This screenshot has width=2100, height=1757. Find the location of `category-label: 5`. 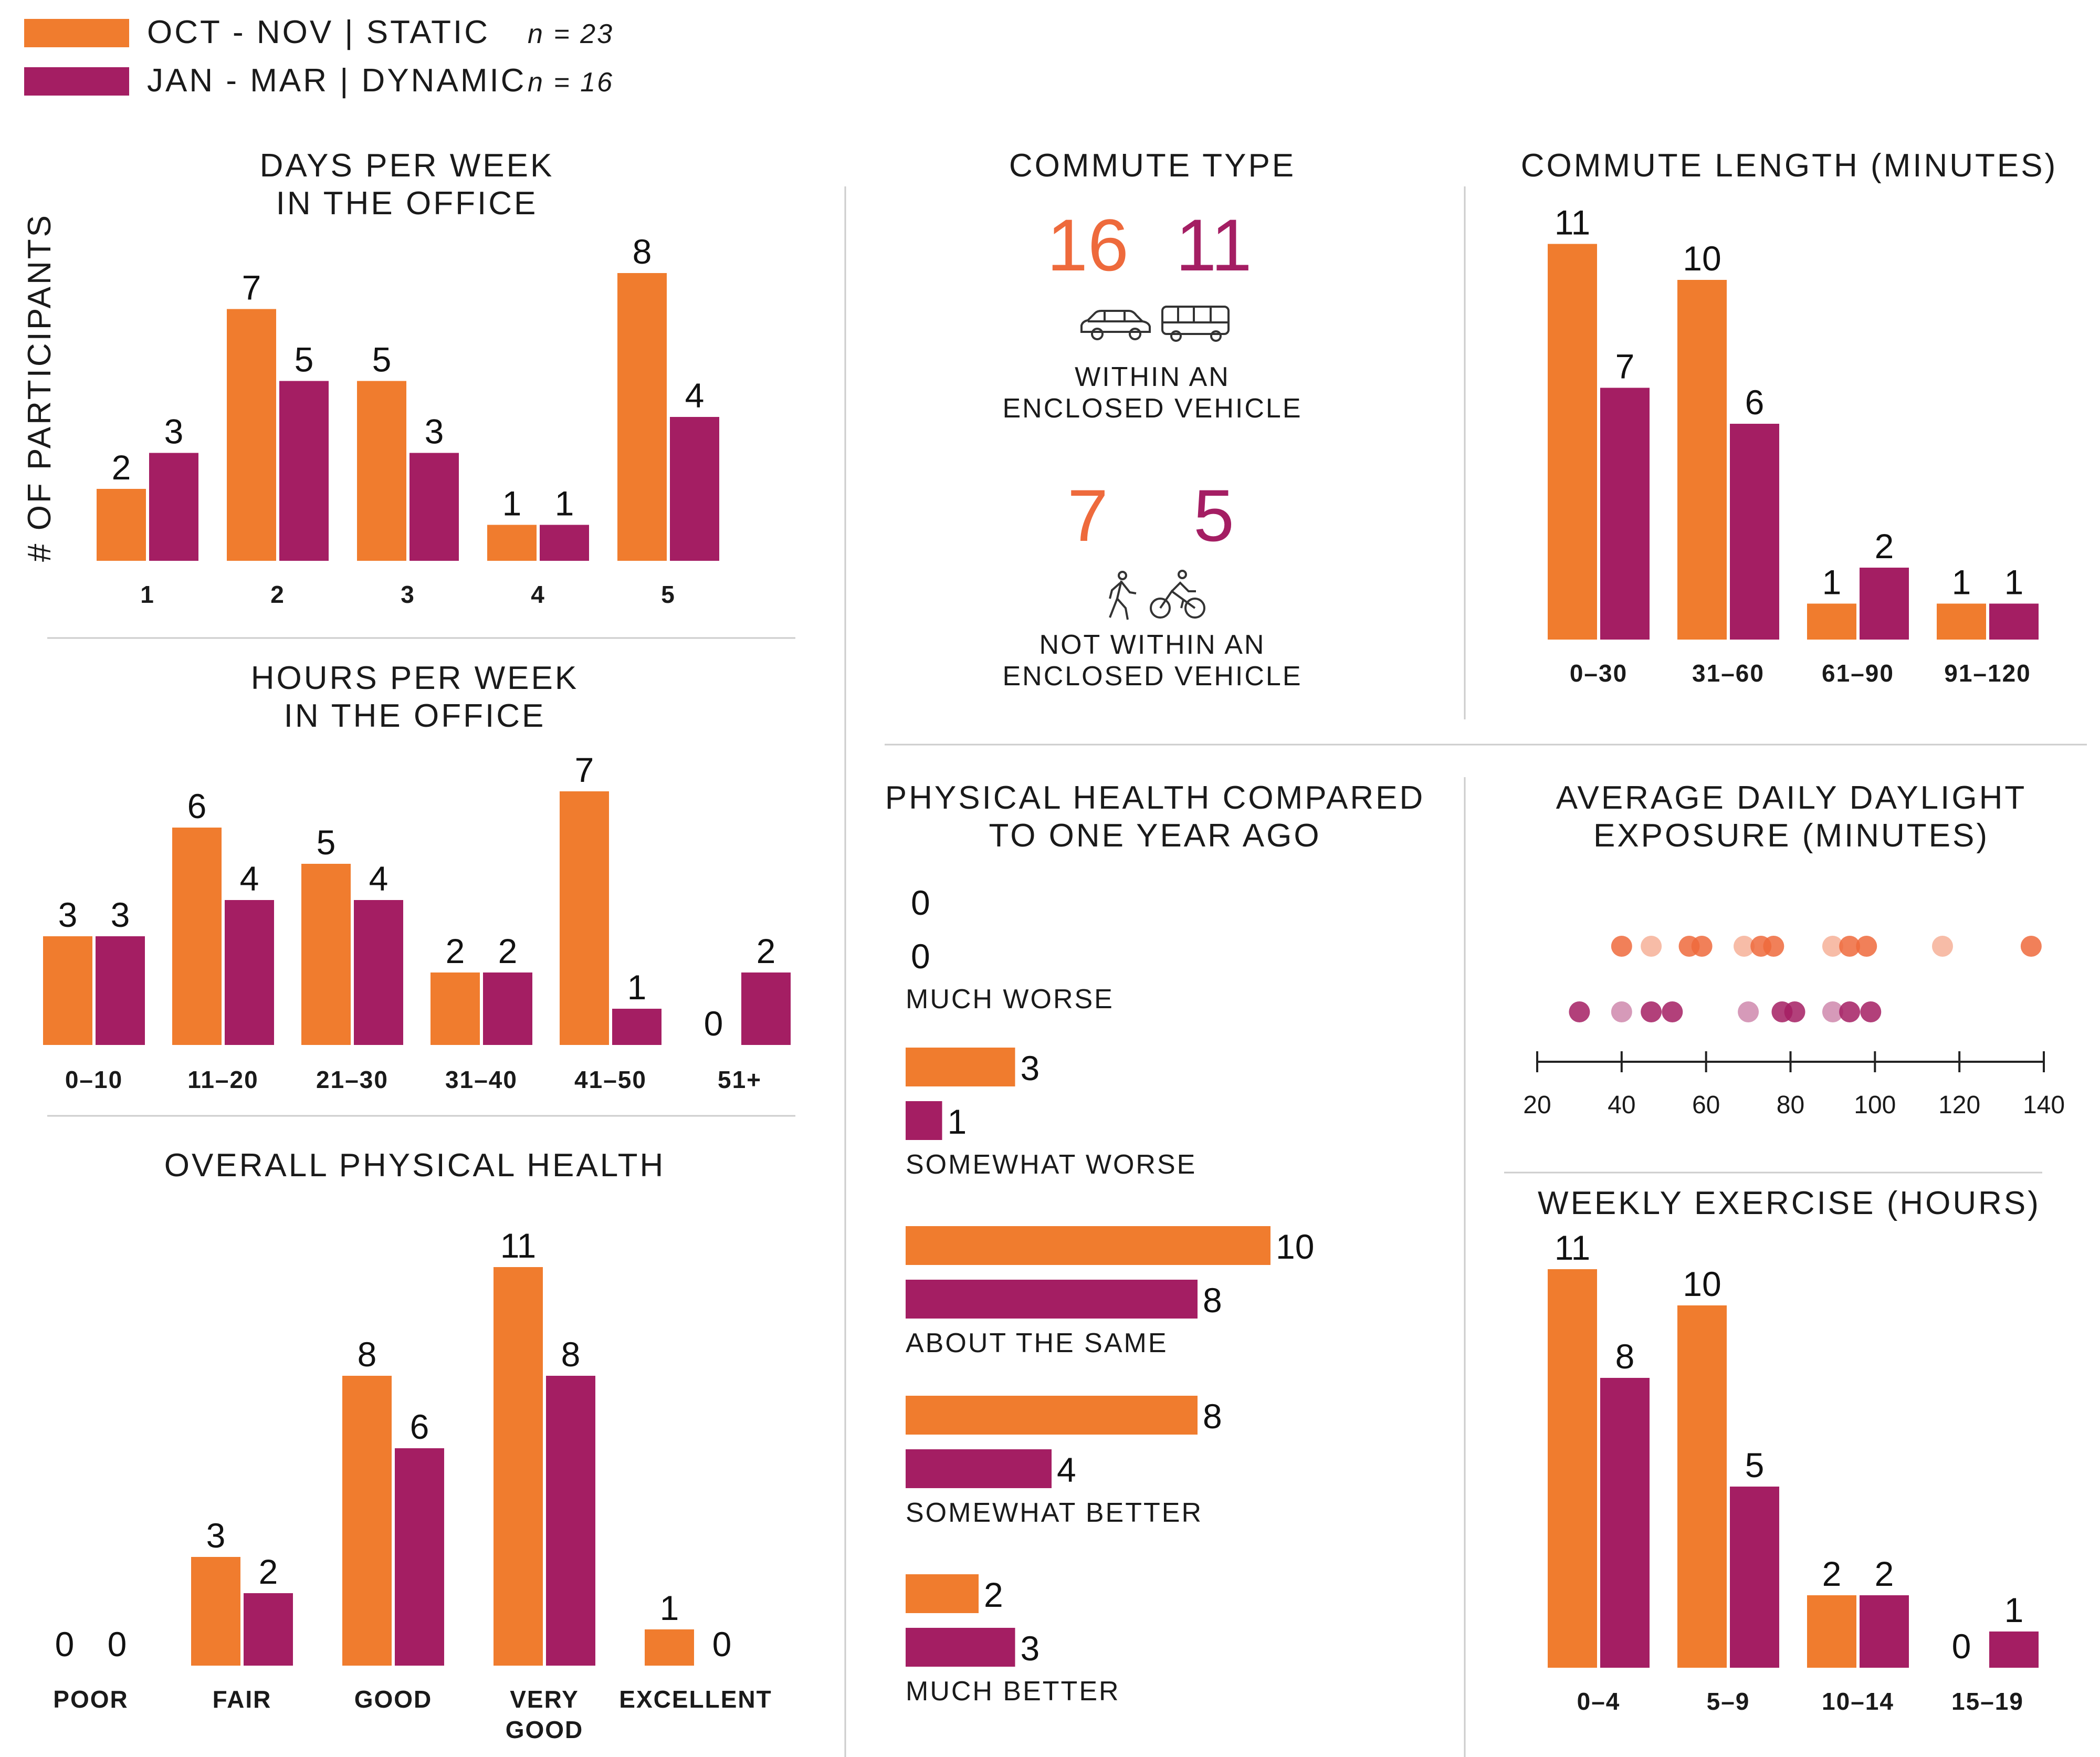

category-label: 5 is located at coordinates (668, 594).